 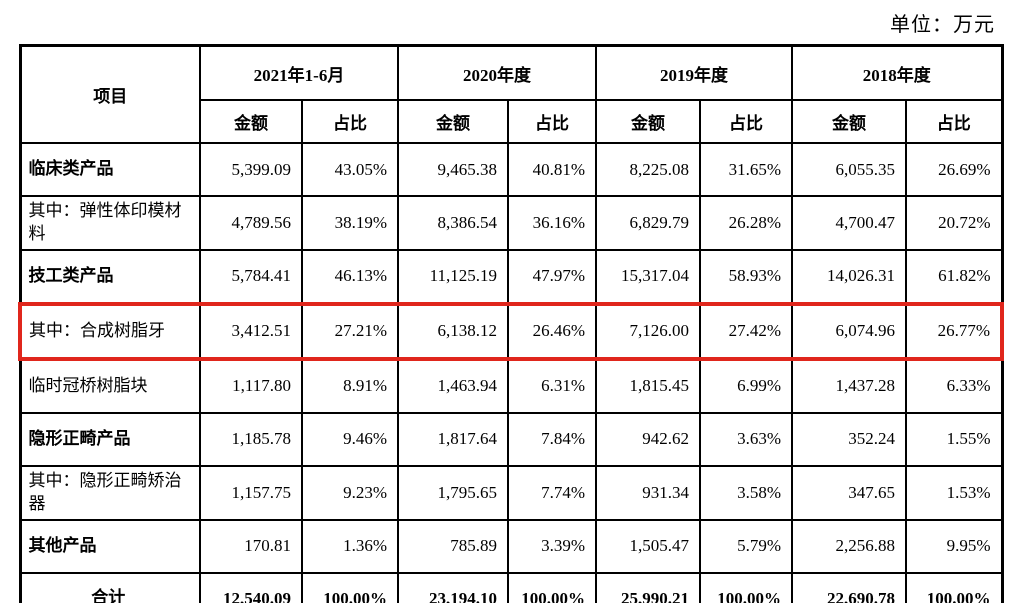 What do you see at coordinates (110, 439) in the screenshot?
I see `row-label: 隐形正畸产品` at bounding box center [110, 439].